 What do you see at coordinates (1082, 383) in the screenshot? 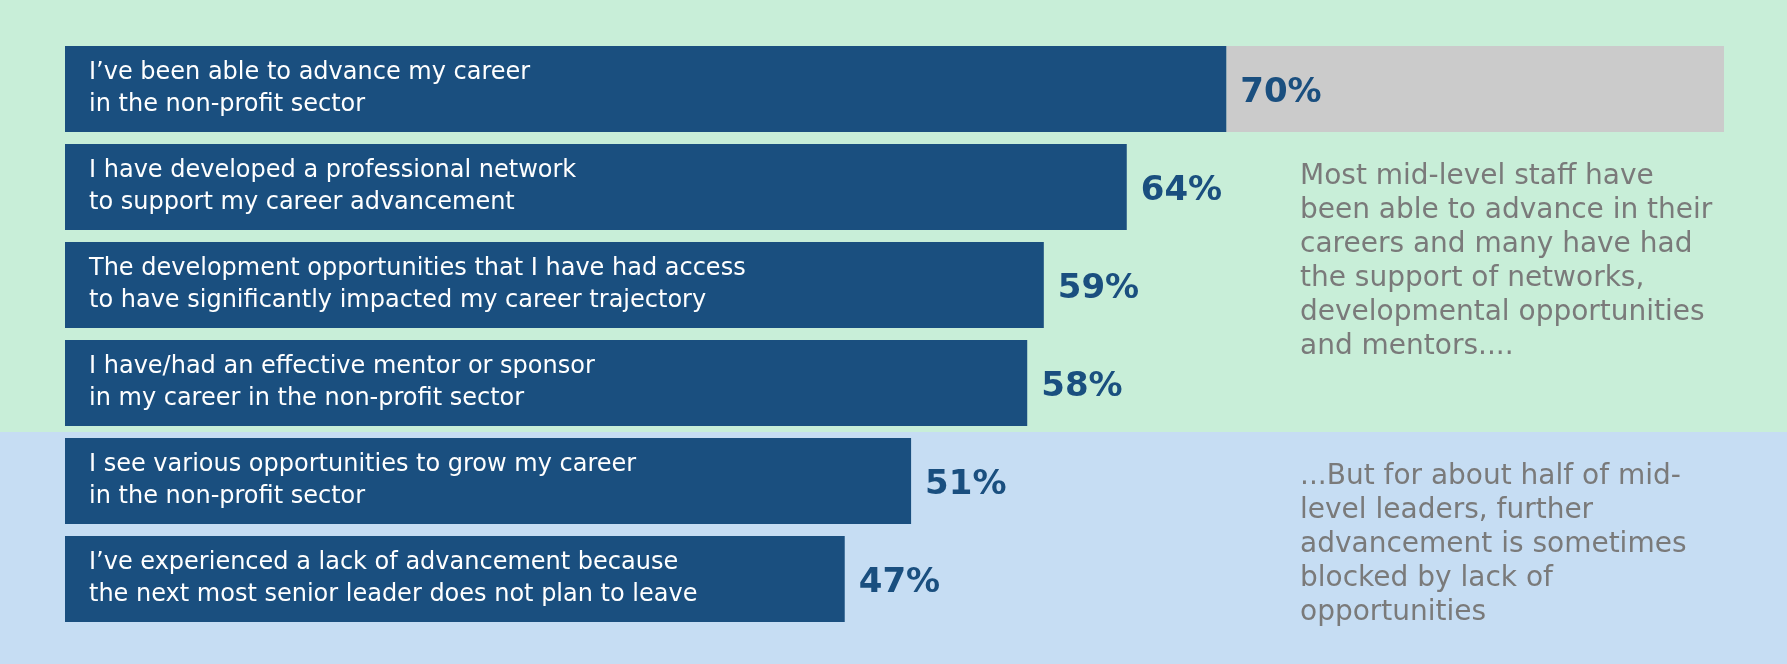
I see `data-label: 58%` at bounding box center [1082, 383].